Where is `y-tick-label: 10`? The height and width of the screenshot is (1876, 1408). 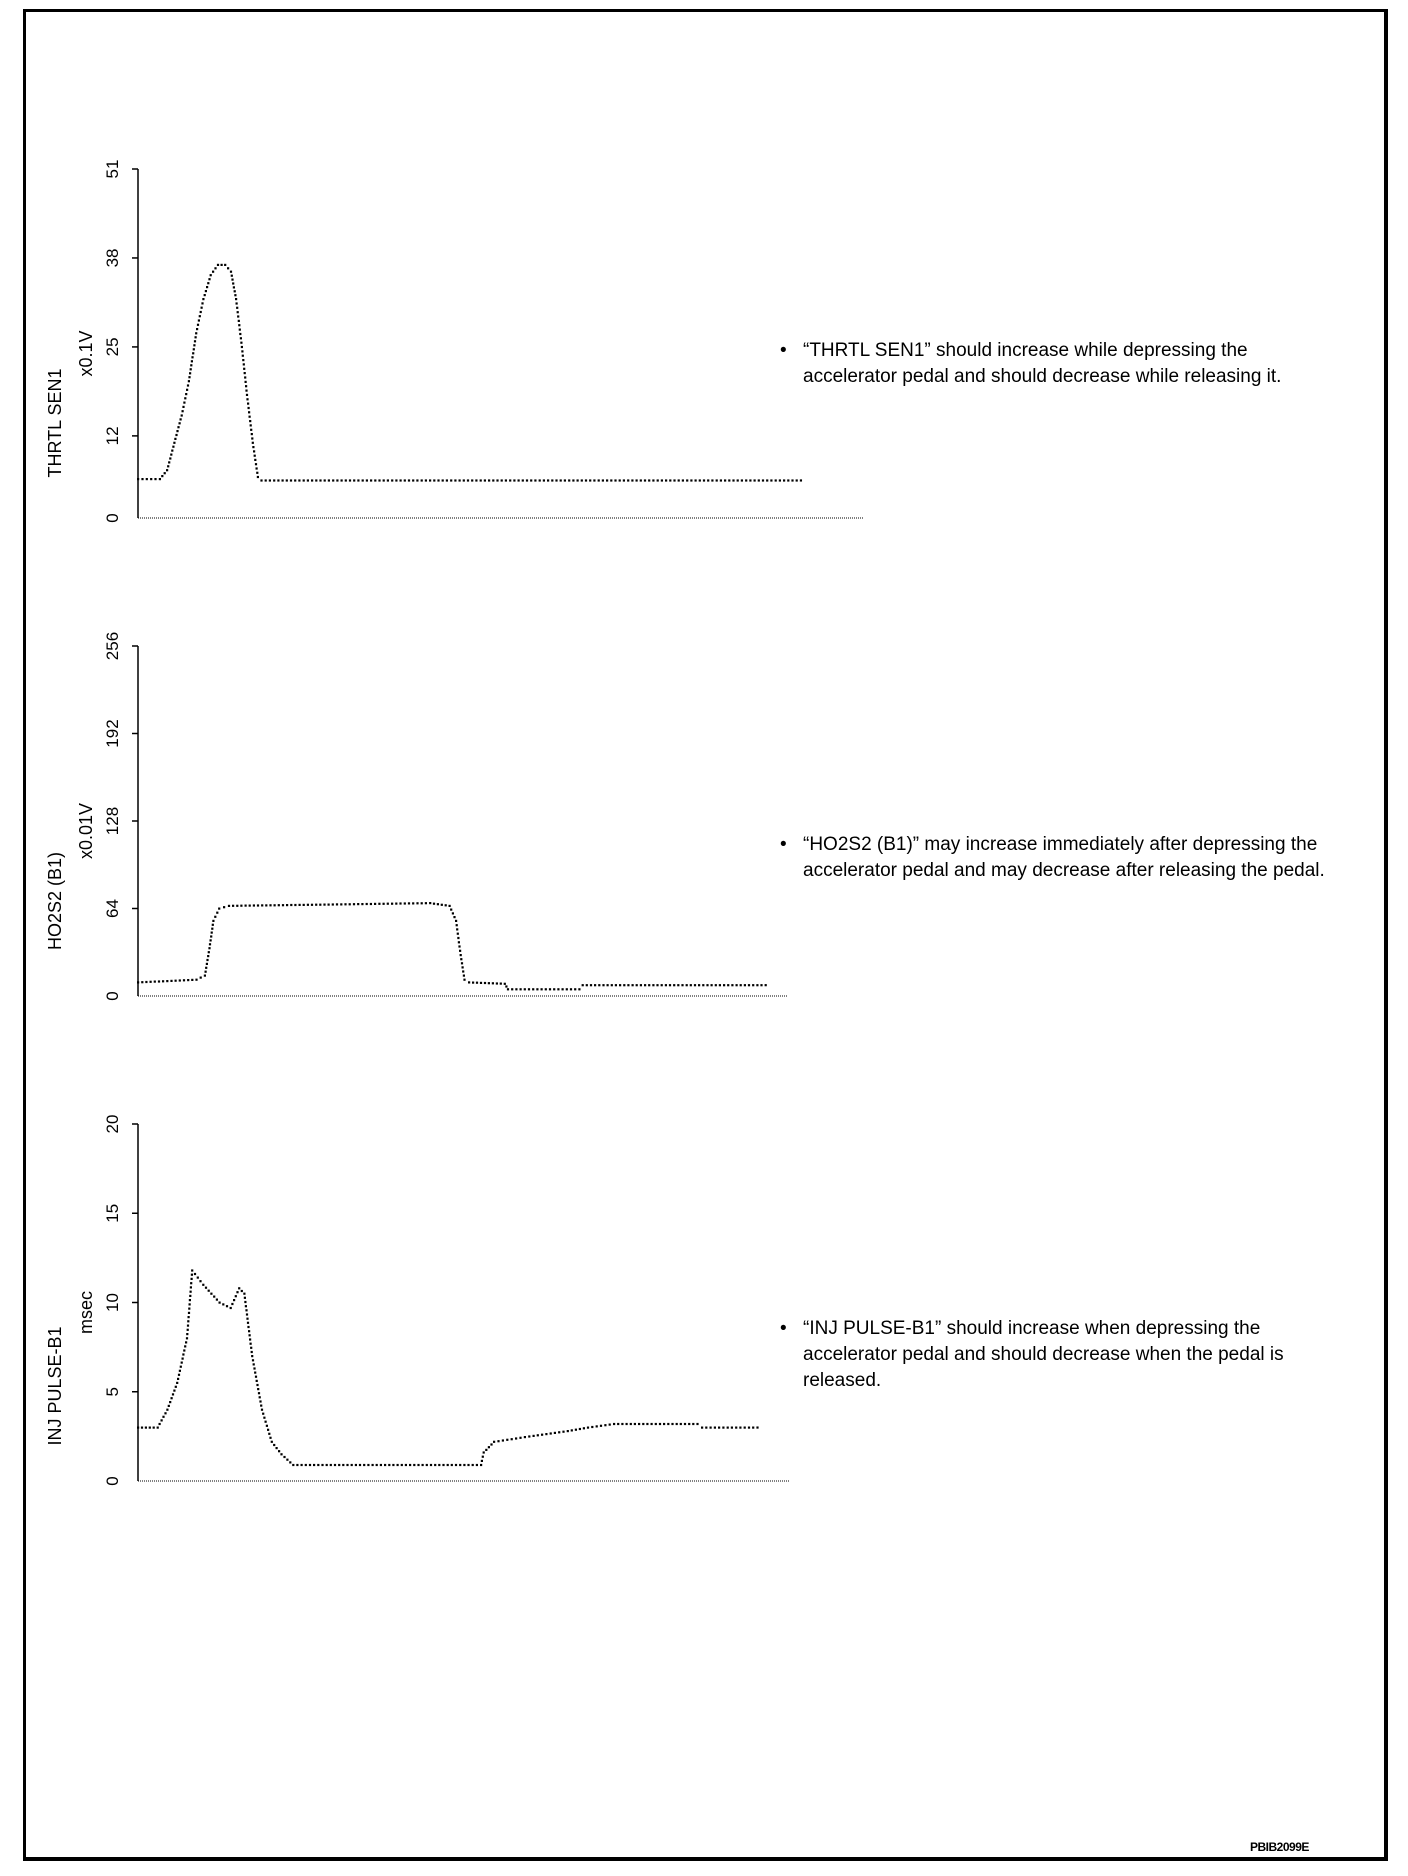
y-tick-label: 10 is located at coordinates (112, 1302).